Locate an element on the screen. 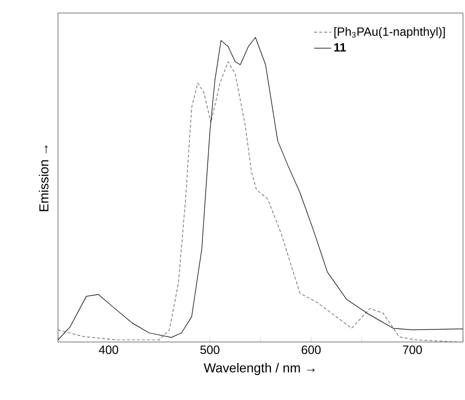  y-axis-title: Emission → is located at coordinates (43, 178).